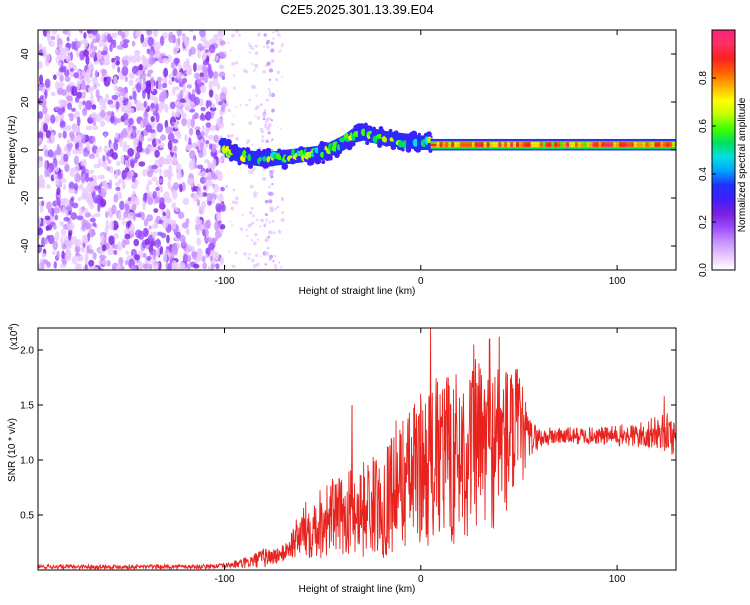 This screenshot has width=750, height=605. I want to click on colorbar-tick-label: 0.8, so click(703, 78).